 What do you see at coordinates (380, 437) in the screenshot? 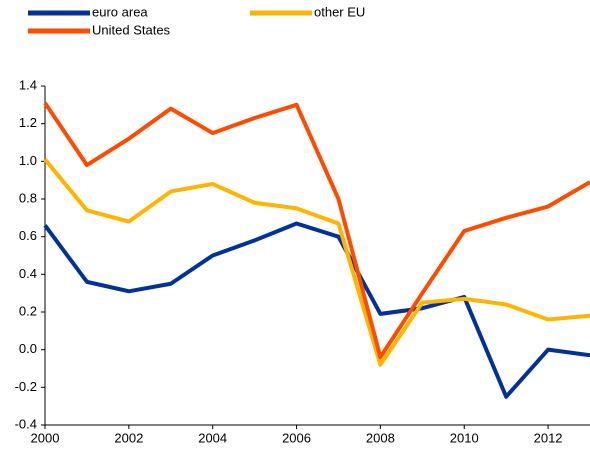
I see `x-tick-label: 2008` at bounding box center [380, 437].